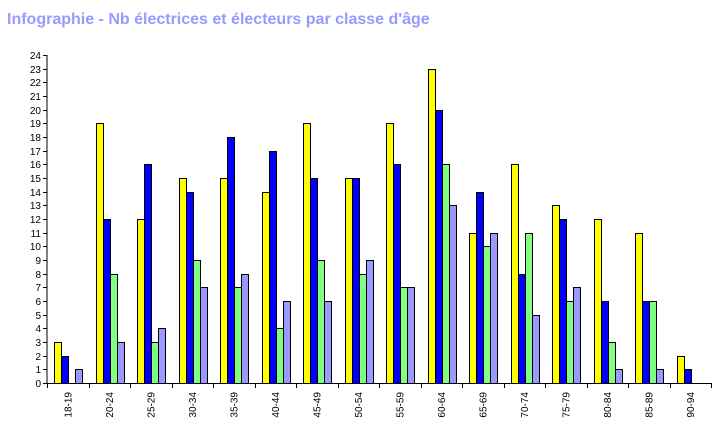 The image size is (728, 426). Describe the element at coordinates (439, 247) in the screenshot. I see `bar-60-64-s2` at that location.